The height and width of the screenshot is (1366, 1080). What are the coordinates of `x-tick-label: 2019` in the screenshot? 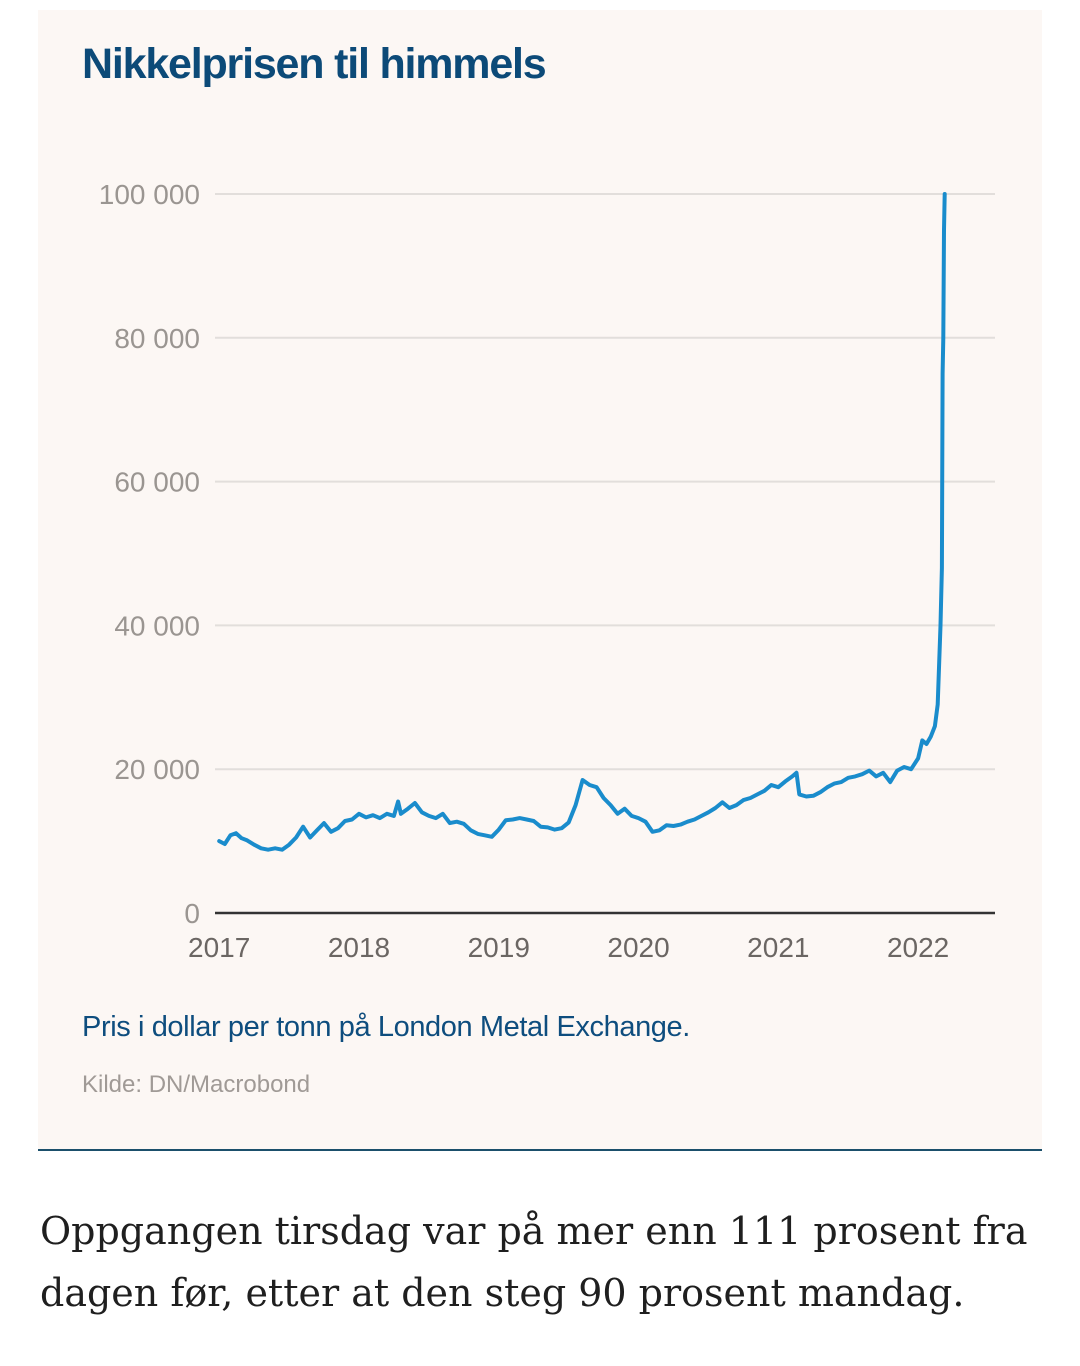 It's located at (499, 947).